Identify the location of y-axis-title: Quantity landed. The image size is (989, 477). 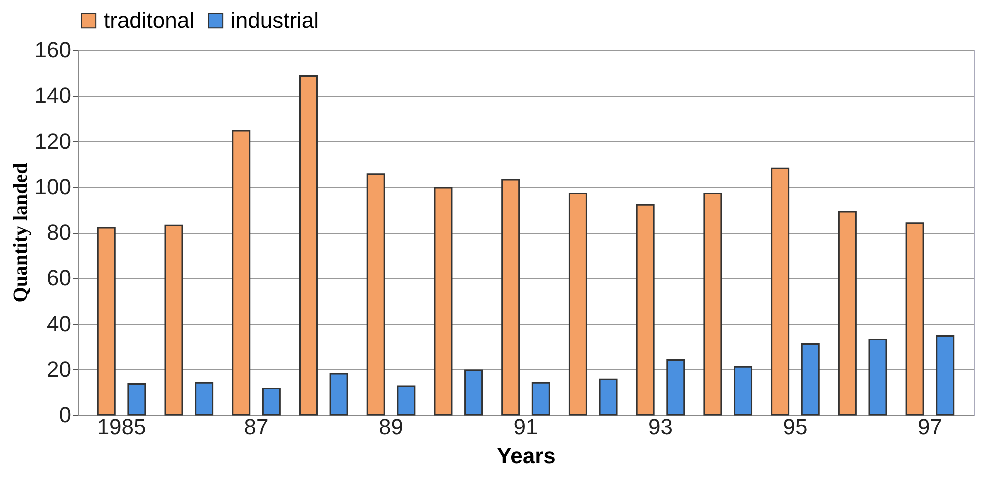
(21, 233).